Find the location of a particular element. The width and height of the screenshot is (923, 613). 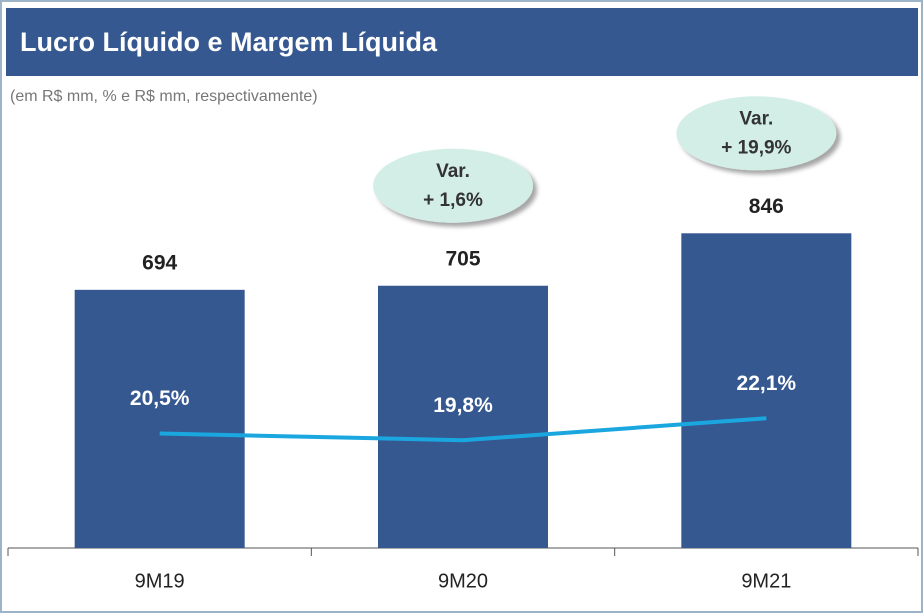

annotation-text: + 1,6% is located at coordinates (453, 200).